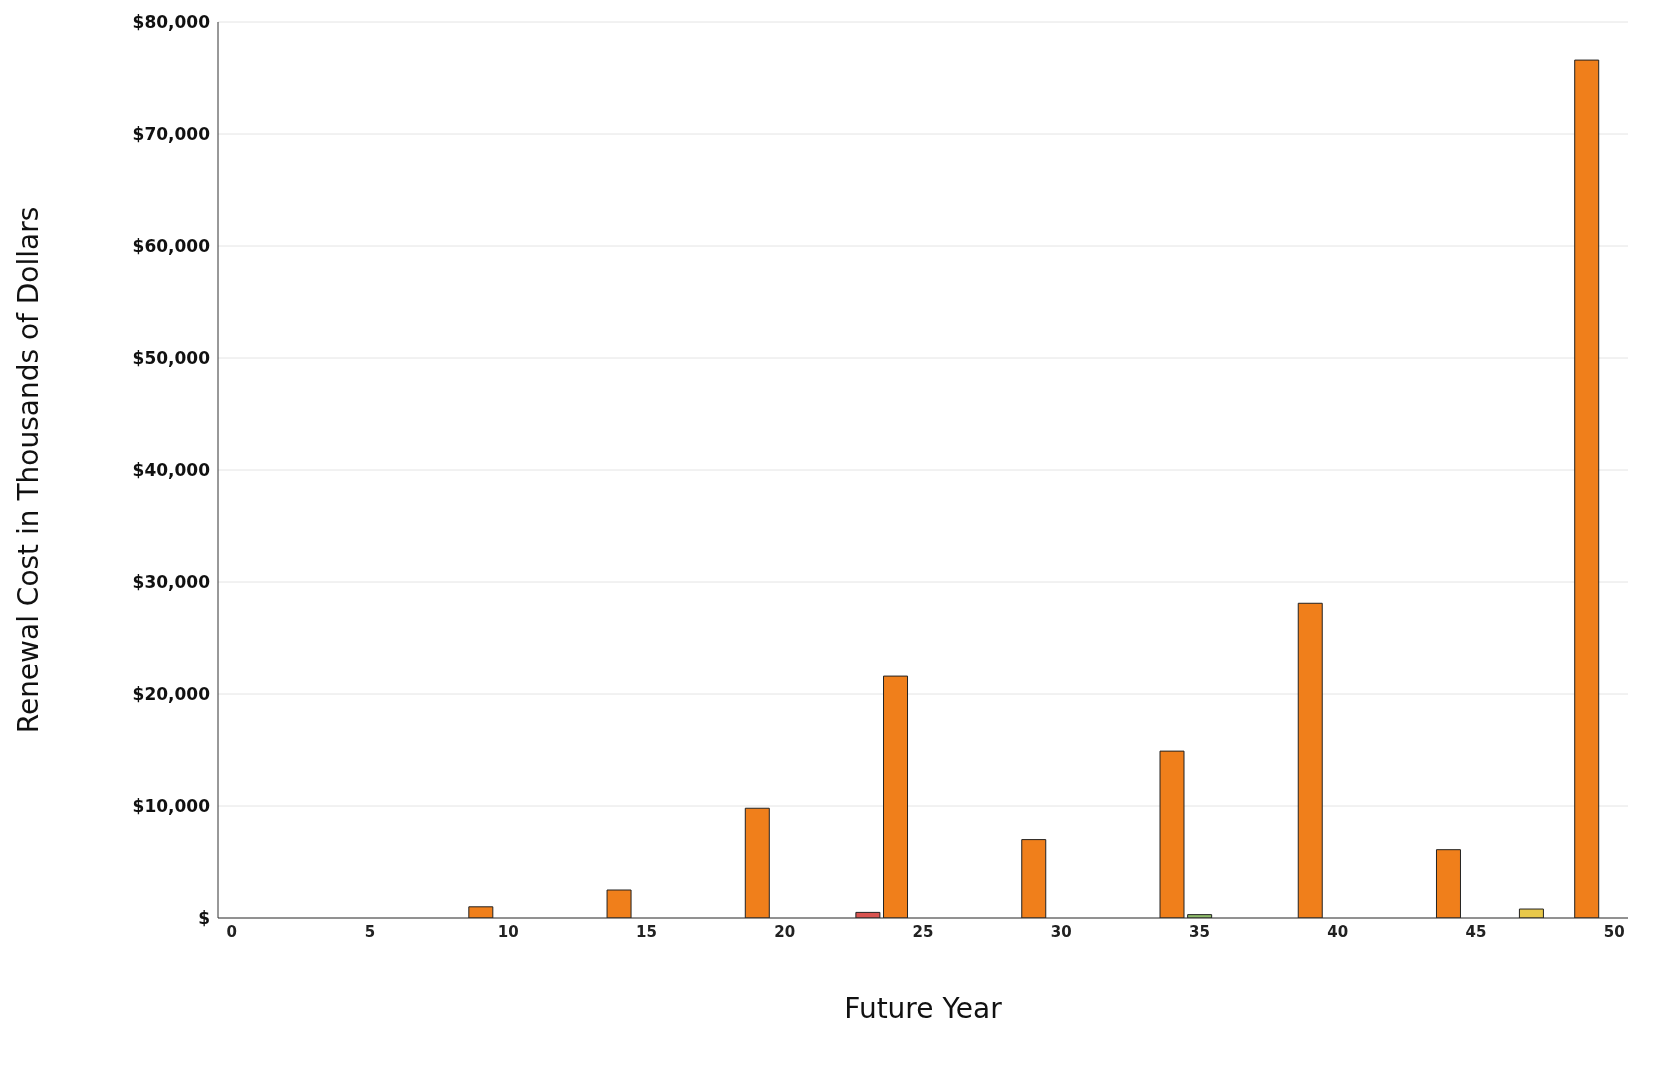  Describe the element at coordinates (370, 931) in the screenshot. I see `x-tick-label: 5` at that location.